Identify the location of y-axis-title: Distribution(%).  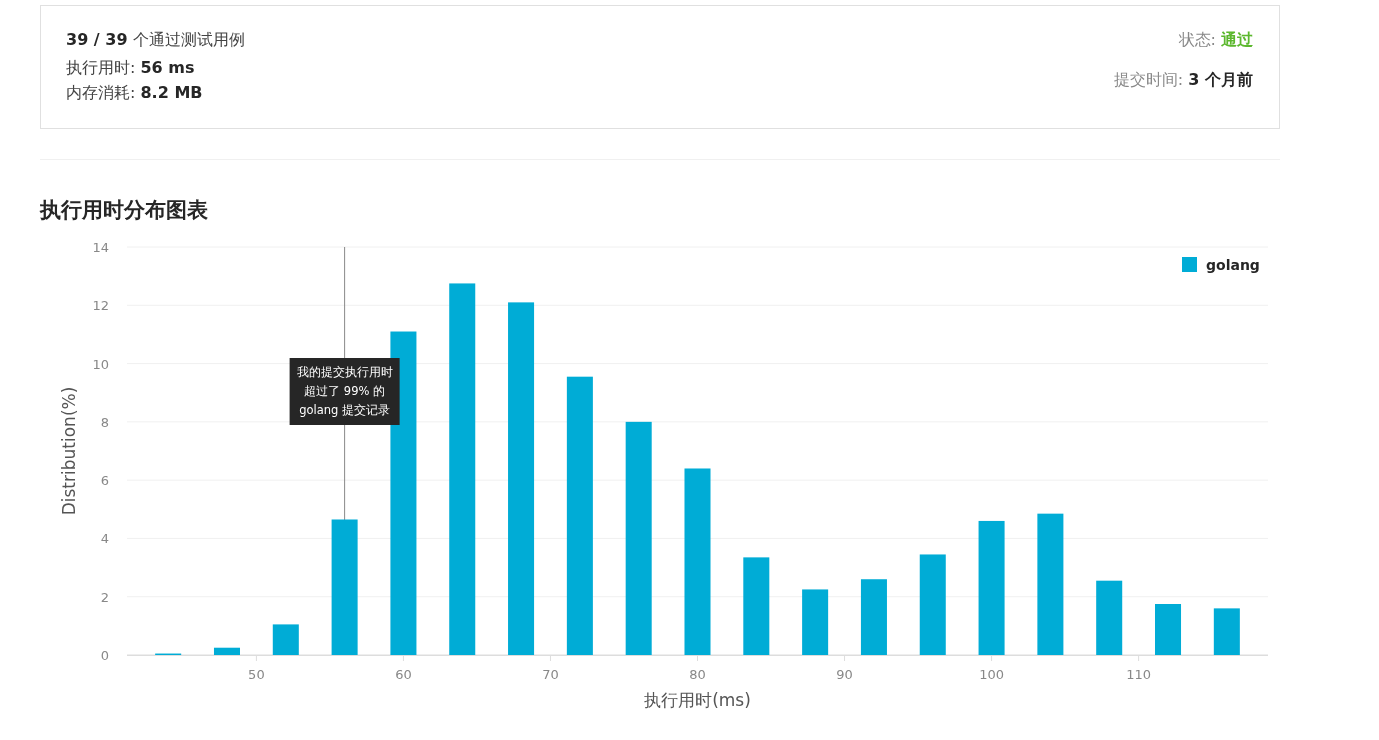
(69, 451).